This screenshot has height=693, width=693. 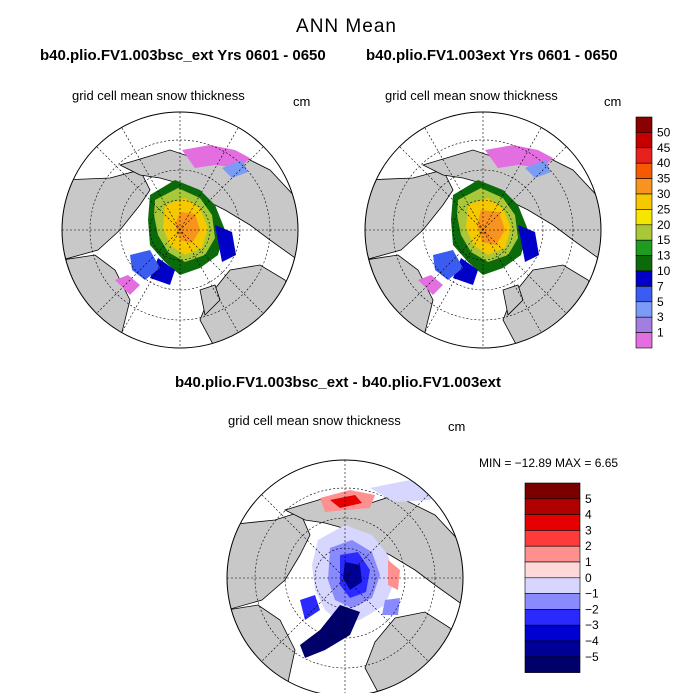 What do you see at coordinates (183, 55) in the screenshot?
I see `left-case-title: b40.plio.FV1.003bsc_ext Yrs 0601 - 0650` at bounding box center [183, 55].